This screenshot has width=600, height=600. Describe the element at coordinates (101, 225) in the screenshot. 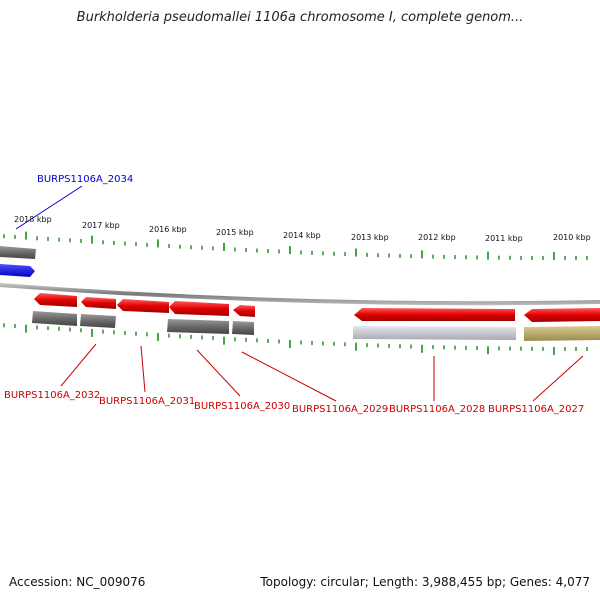

I see `scale-label: 2017 kbp` at that location.